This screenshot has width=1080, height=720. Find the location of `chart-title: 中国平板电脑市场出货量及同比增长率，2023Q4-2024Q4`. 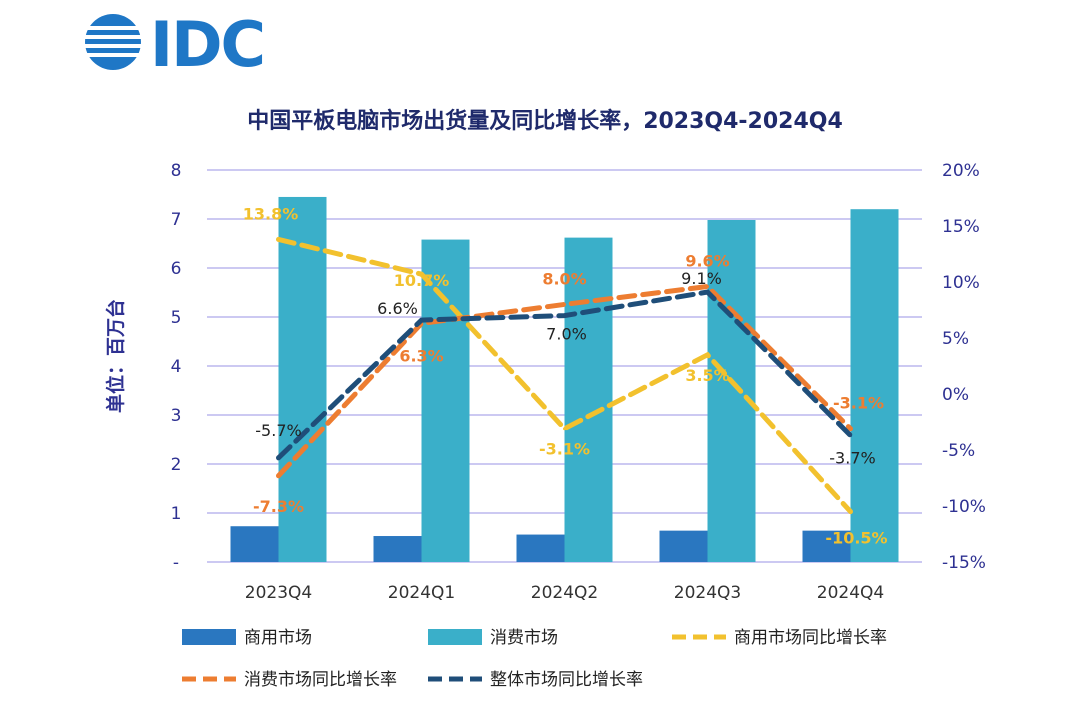

chart-title: 中国平板电脑市场出货量及同比增长率，2023Q4-2024Q4 is located at coordinates (545, 121).